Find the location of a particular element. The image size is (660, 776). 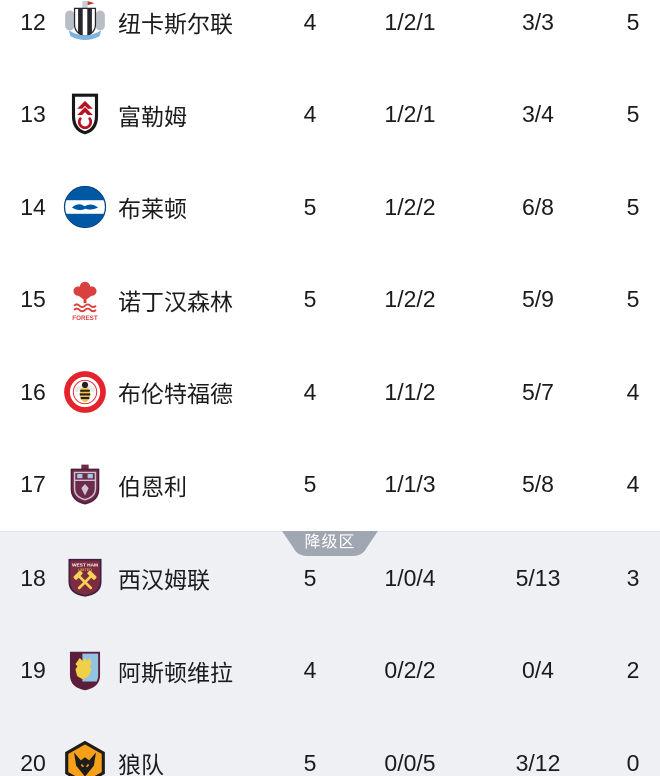

win-draw-loss: 0/2/2 is located at coordinates (410, 670).